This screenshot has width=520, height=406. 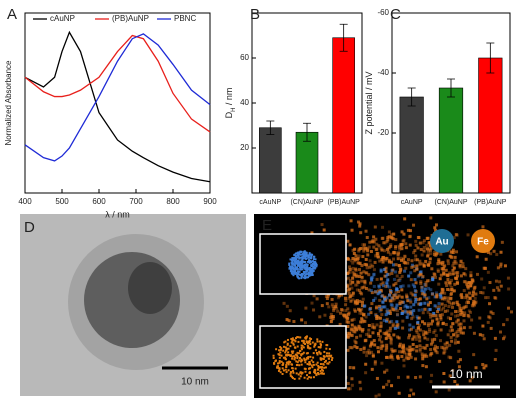 I want to click on y-tick-label: -60, so click(x=383, y=12).